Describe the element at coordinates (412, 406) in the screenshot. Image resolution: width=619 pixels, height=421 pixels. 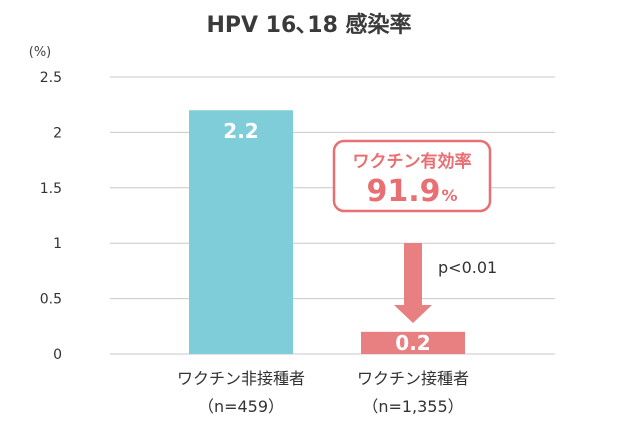
I see `sample-size-vaccinated: （n=1,355）` at that location.